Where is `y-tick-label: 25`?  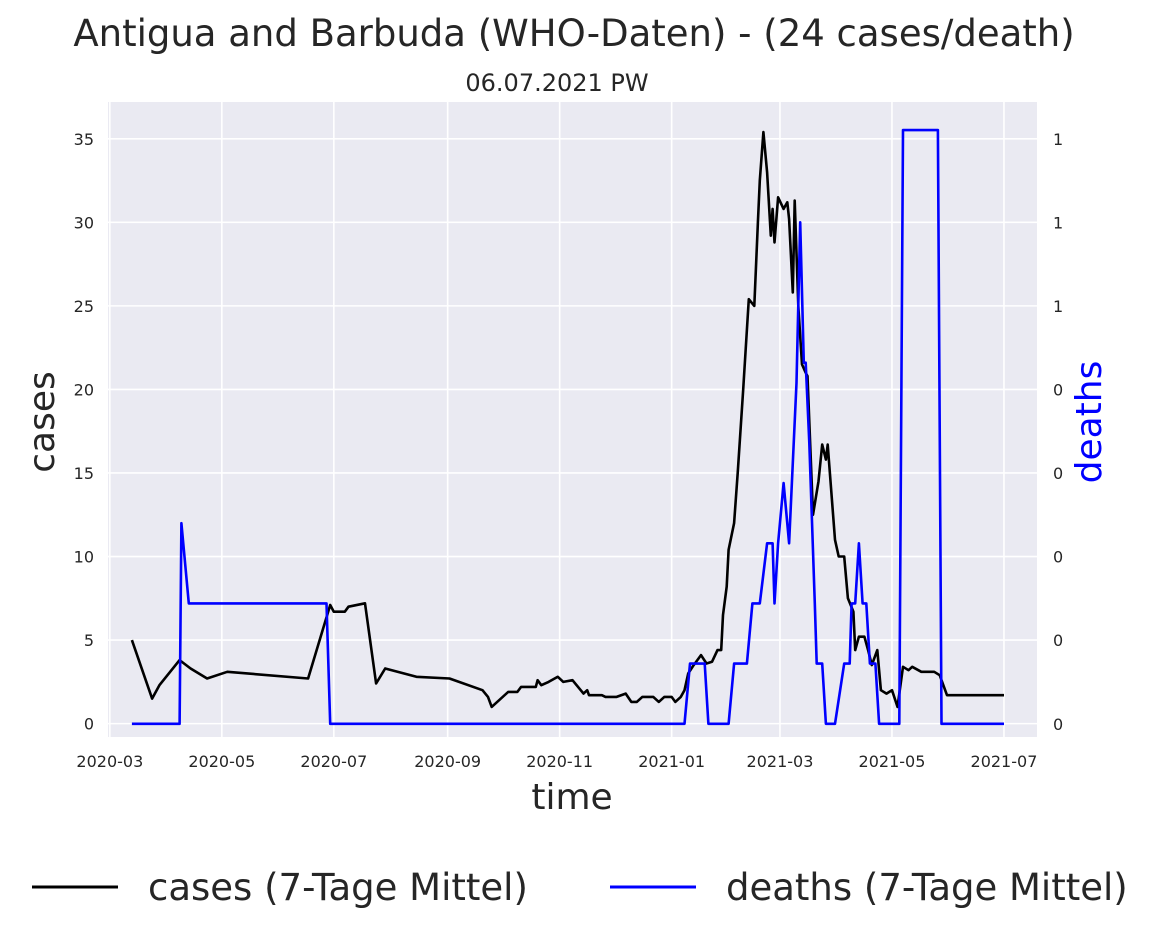
y-tick-label: 25 is located at coordinates (84, 306).